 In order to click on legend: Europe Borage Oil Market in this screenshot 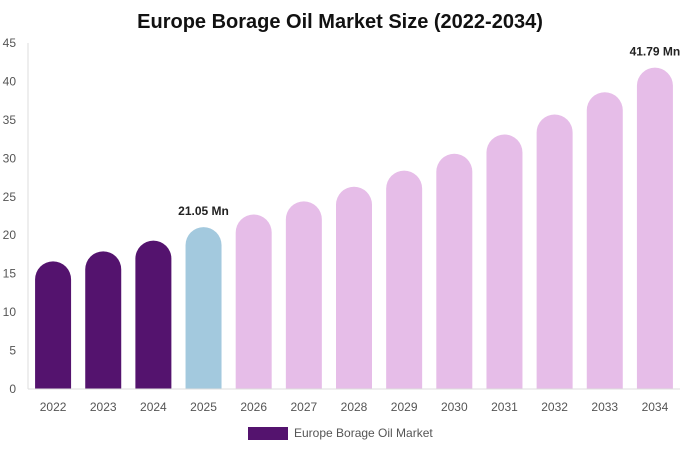, I will do `click(340, 433)`.